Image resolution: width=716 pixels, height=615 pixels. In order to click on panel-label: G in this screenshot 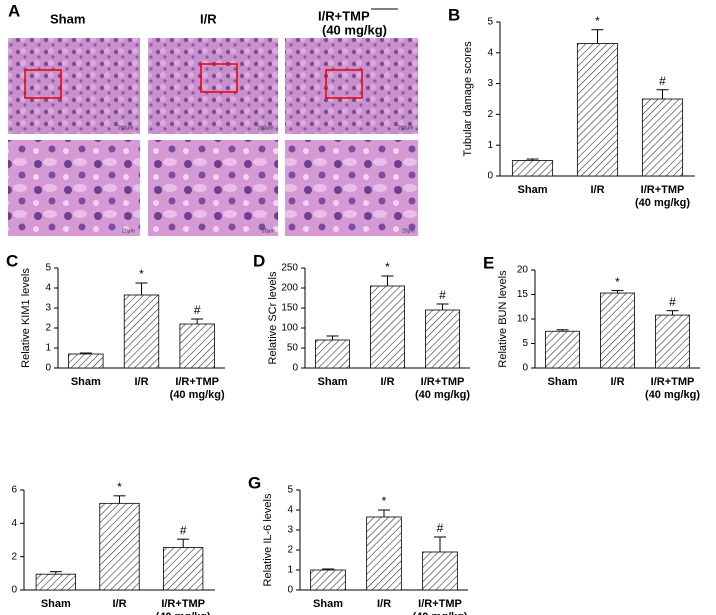, I will do `click(254, 482)`.